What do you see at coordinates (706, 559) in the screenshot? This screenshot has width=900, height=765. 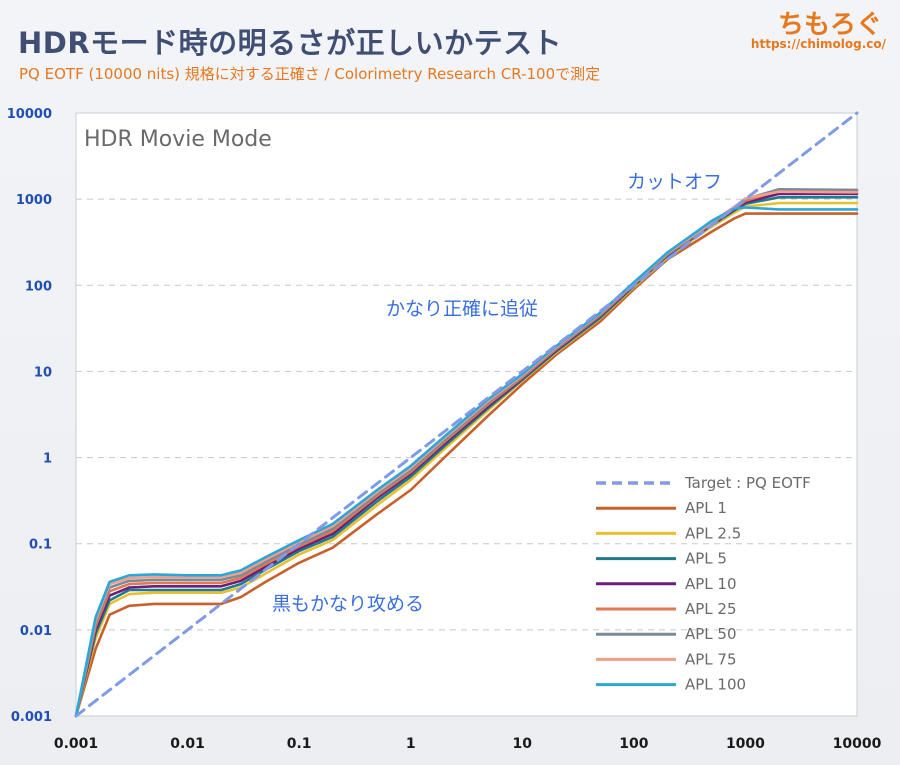 I see `legend-label: APL 5` at bounding box center [706, 559].